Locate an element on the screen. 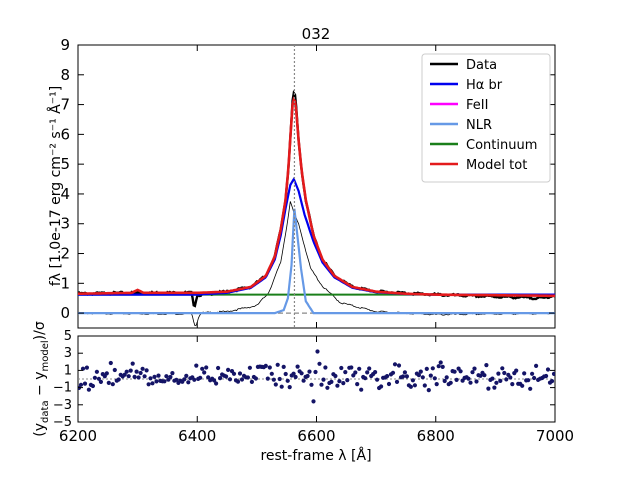 Image resolution: width=617 pixels, height=479 pixels. residual-y-axis-label: (ydata − ymodel)/σ is located at coordinates (41, 379).